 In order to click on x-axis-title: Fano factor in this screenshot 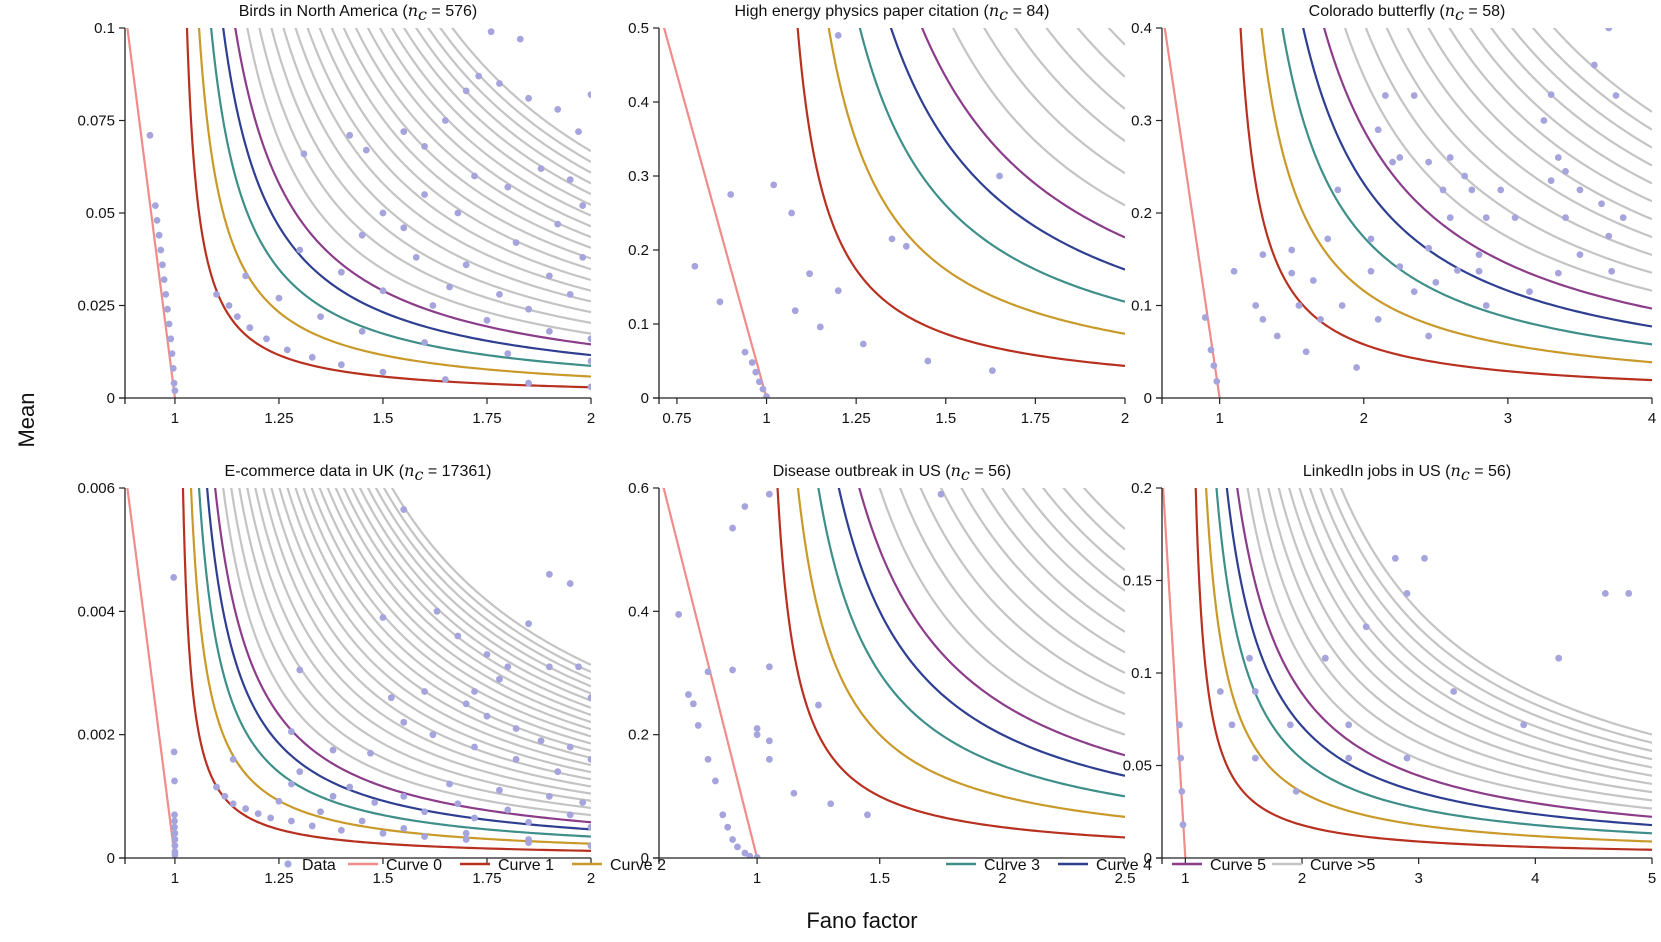, I will do `click(861, 920)`.